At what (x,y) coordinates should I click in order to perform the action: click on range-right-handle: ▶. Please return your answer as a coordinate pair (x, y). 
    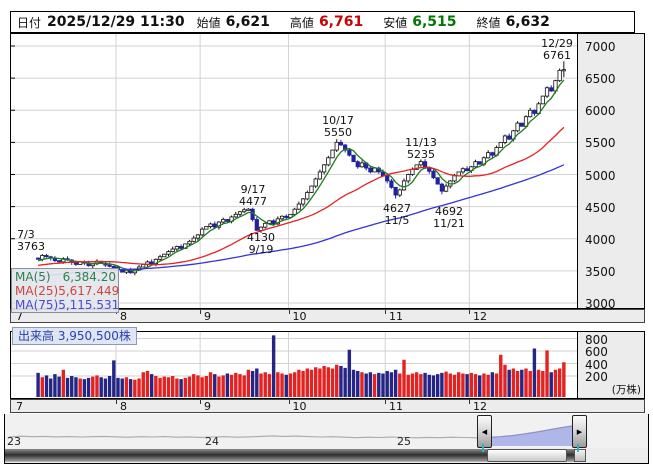
    Looking at the image, I should click on (579, 431).